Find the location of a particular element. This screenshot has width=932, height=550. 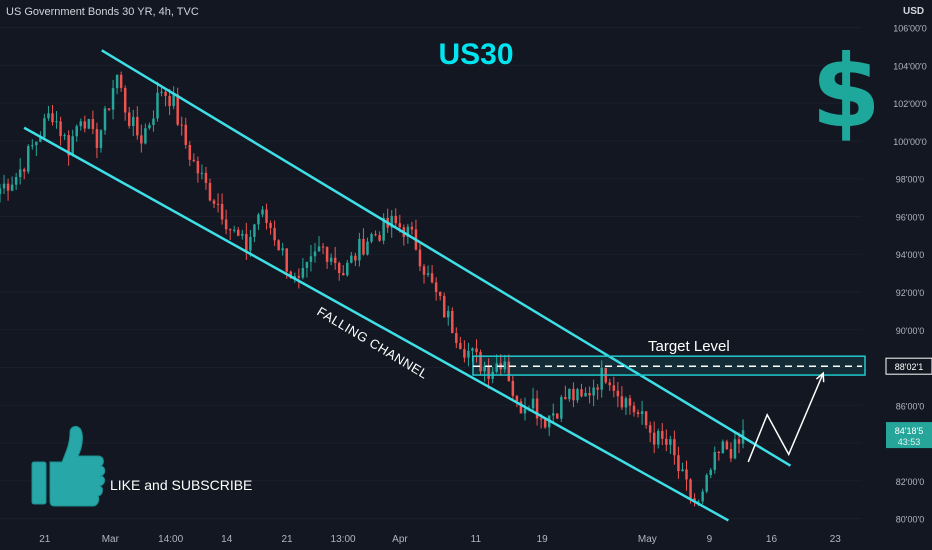

price-tick-label: 92'00'0 is located at coordinates (910, 293).